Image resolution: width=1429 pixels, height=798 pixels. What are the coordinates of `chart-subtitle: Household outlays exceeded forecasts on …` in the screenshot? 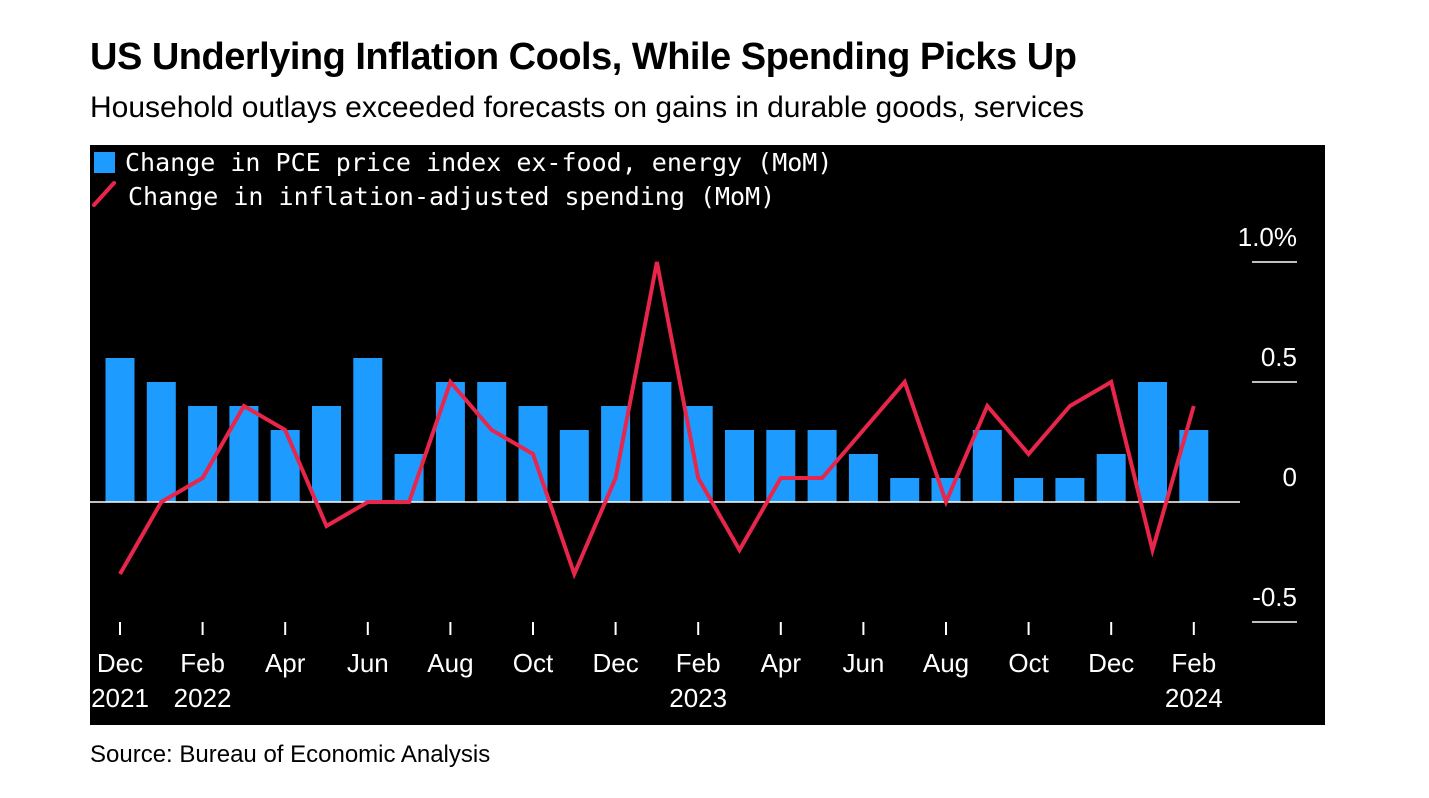 It's located at (587, 107).